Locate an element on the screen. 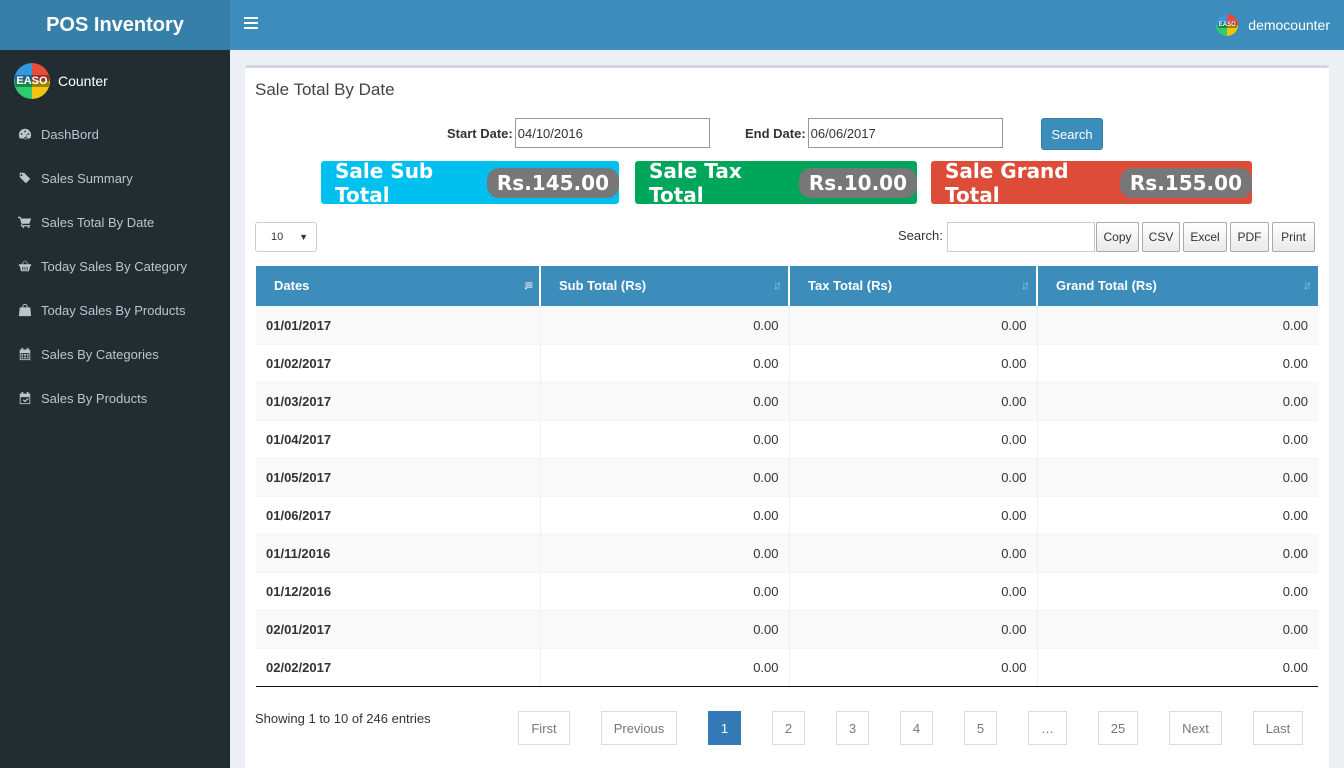 The image size is (1344, 768). sidebar-item-sales-by-products: Sales By Products is located at coordinates (115, 398).